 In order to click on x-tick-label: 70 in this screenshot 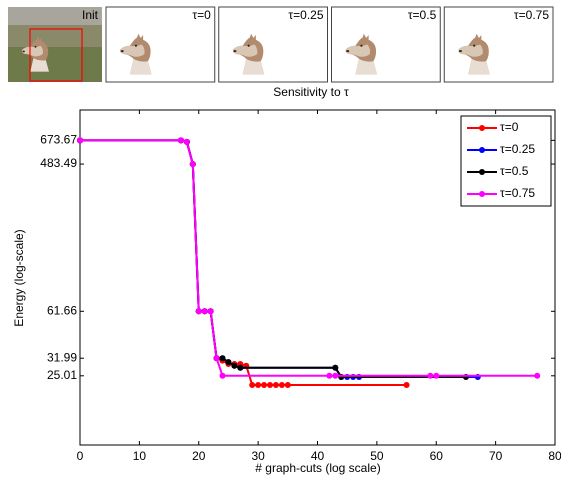, I will do `click(496, 456)`.